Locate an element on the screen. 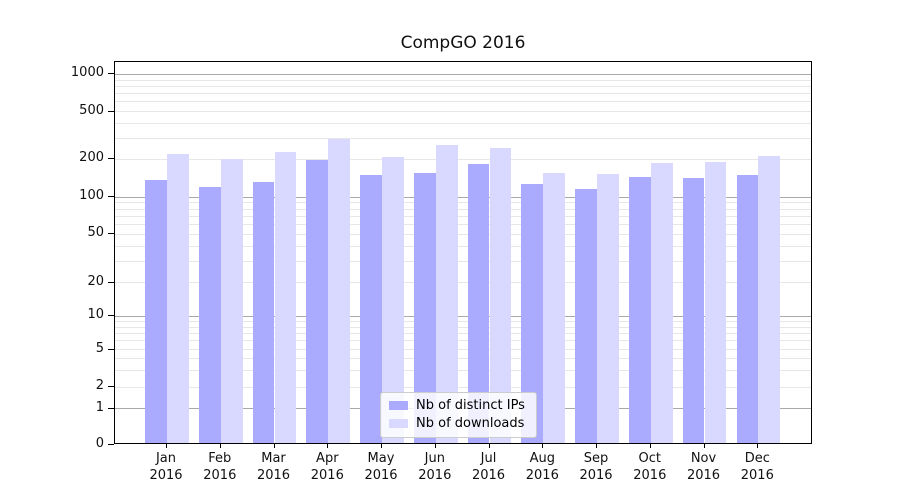  x-tick-year-feb: 2016 is located at coordinates (220, 475).